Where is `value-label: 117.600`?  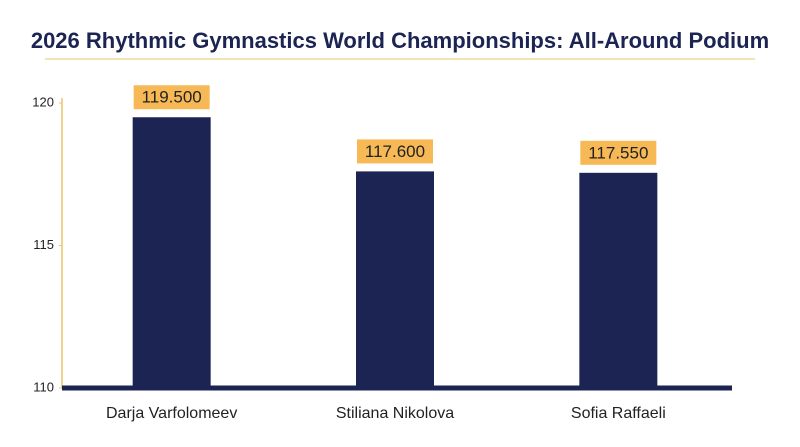
value-label: 117.600 is located at coordinates (395, 151).